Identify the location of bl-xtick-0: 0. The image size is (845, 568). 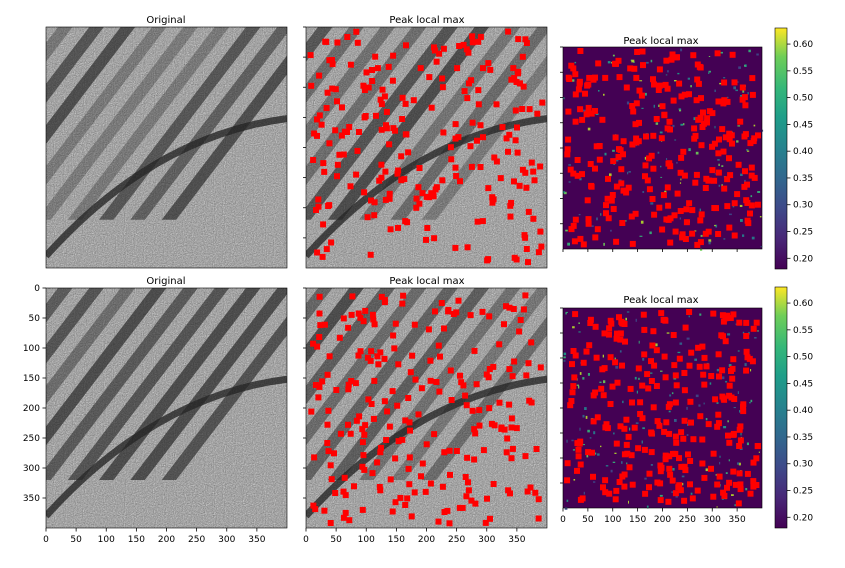
(46, 540).